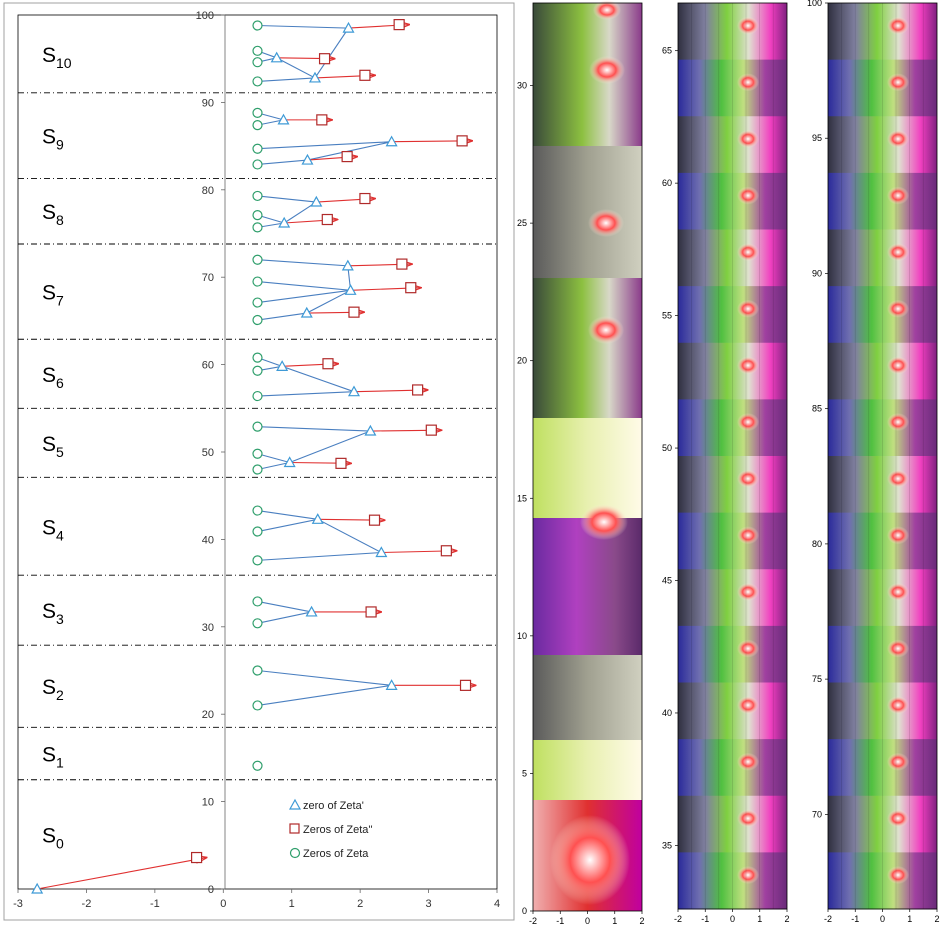 This screenshot has width=950, height=927. What do you see at coordinates (338, 830) in the screenshot?
I see `legend-label-zeta2: Zeros of Zeta''` at bounding box center [338, 830].